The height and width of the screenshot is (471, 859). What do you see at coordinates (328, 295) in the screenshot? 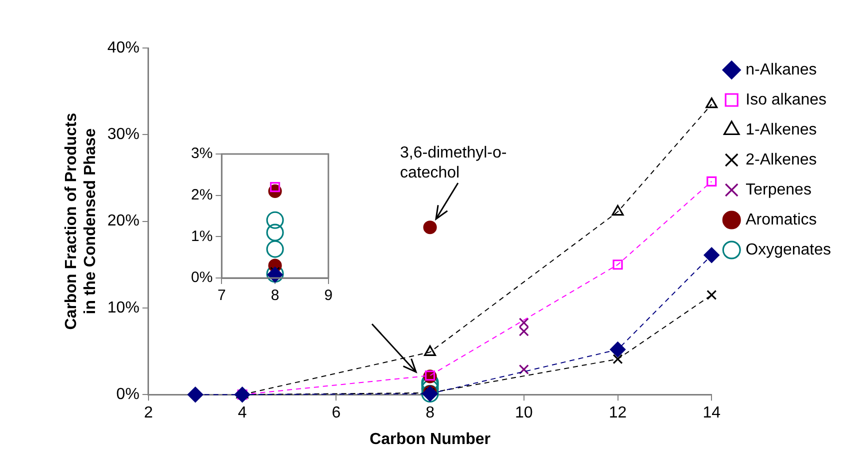
I see `x-tick-label: 9` at bounding box center [328, 295].